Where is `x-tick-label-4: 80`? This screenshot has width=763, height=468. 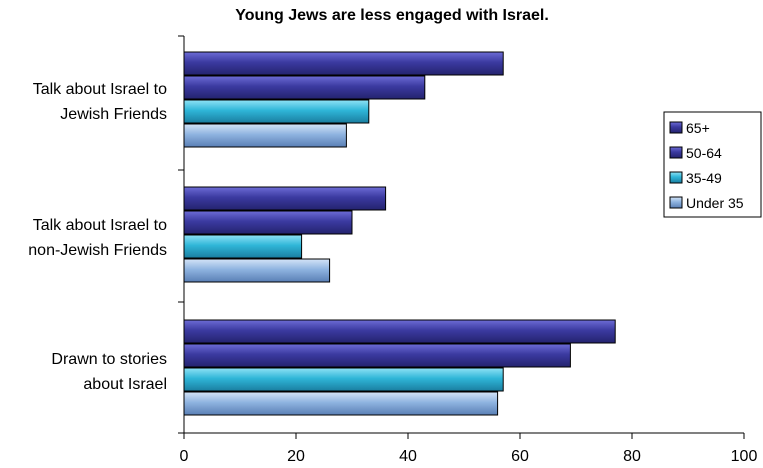
x-tick-label-4: 80 is located at coordinates (632, 456).